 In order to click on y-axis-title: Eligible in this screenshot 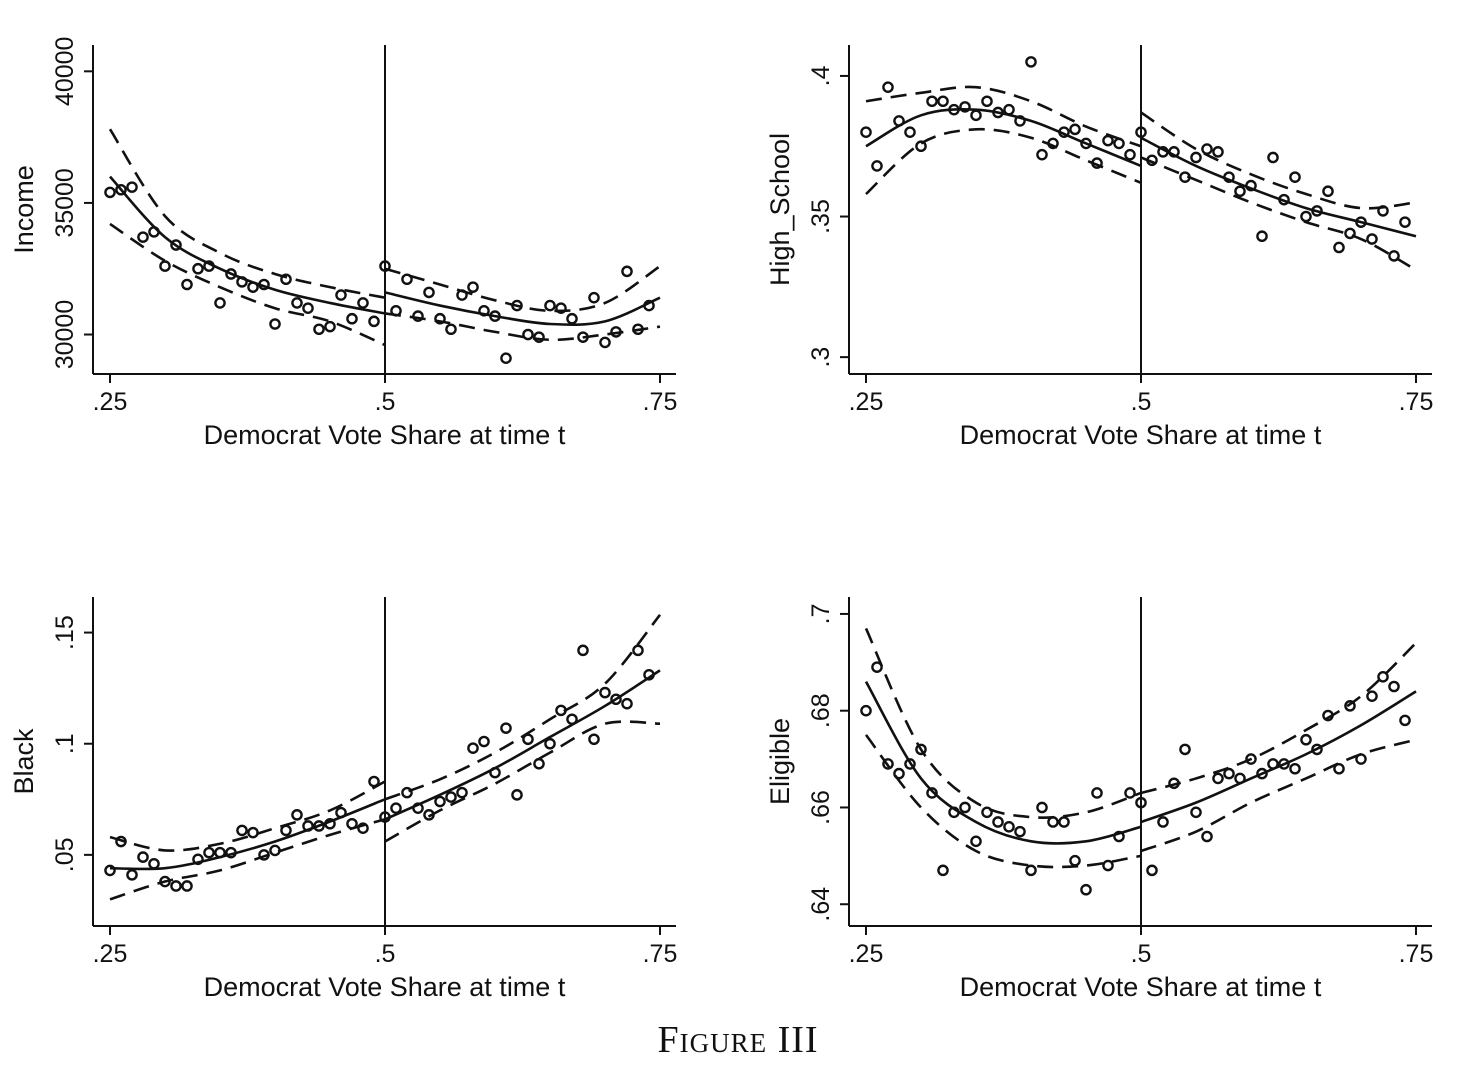, I will do `click(780, 761)`.